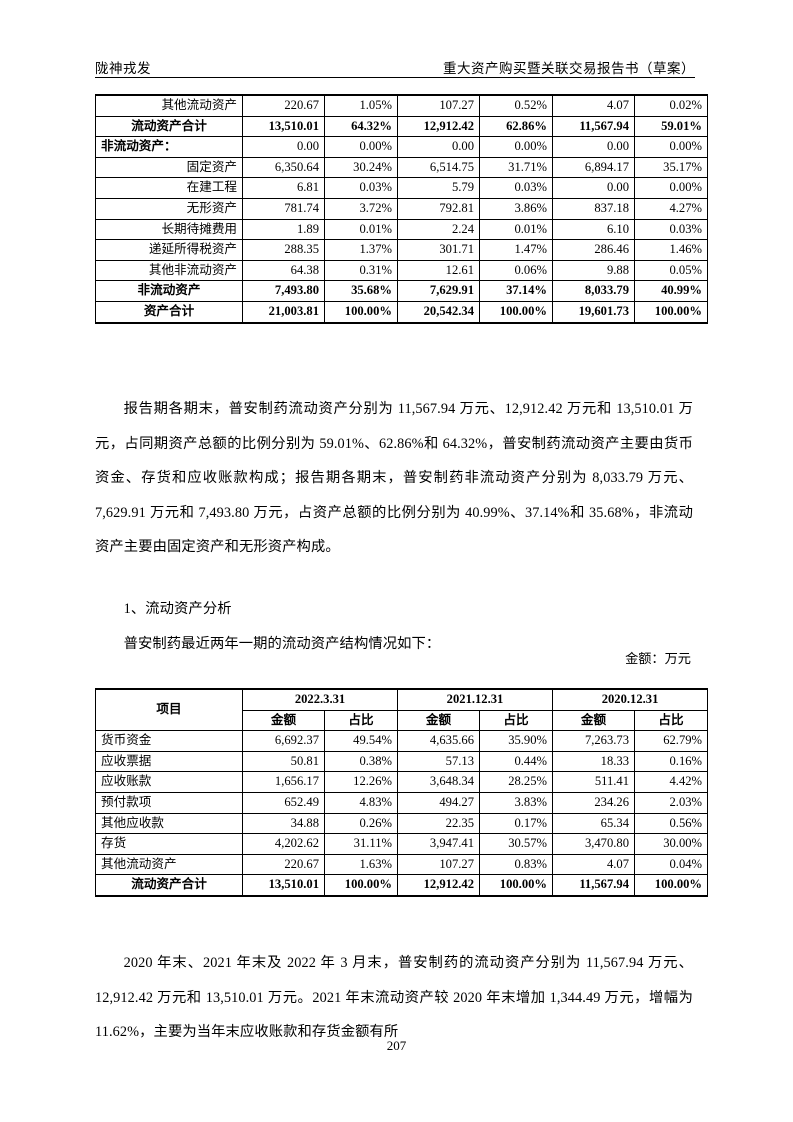  Describe the element at coordinates (282, 644) in the screenshot. I see `paragraph-structure-intro: 普安制药最近两年一期的流动资产结构情况如下：` at that location.